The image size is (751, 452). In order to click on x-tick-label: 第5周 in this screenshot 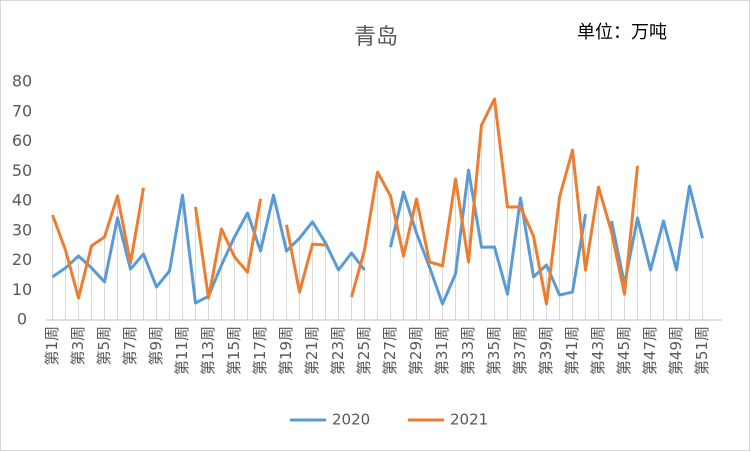, I will do `click(104, 346)`.